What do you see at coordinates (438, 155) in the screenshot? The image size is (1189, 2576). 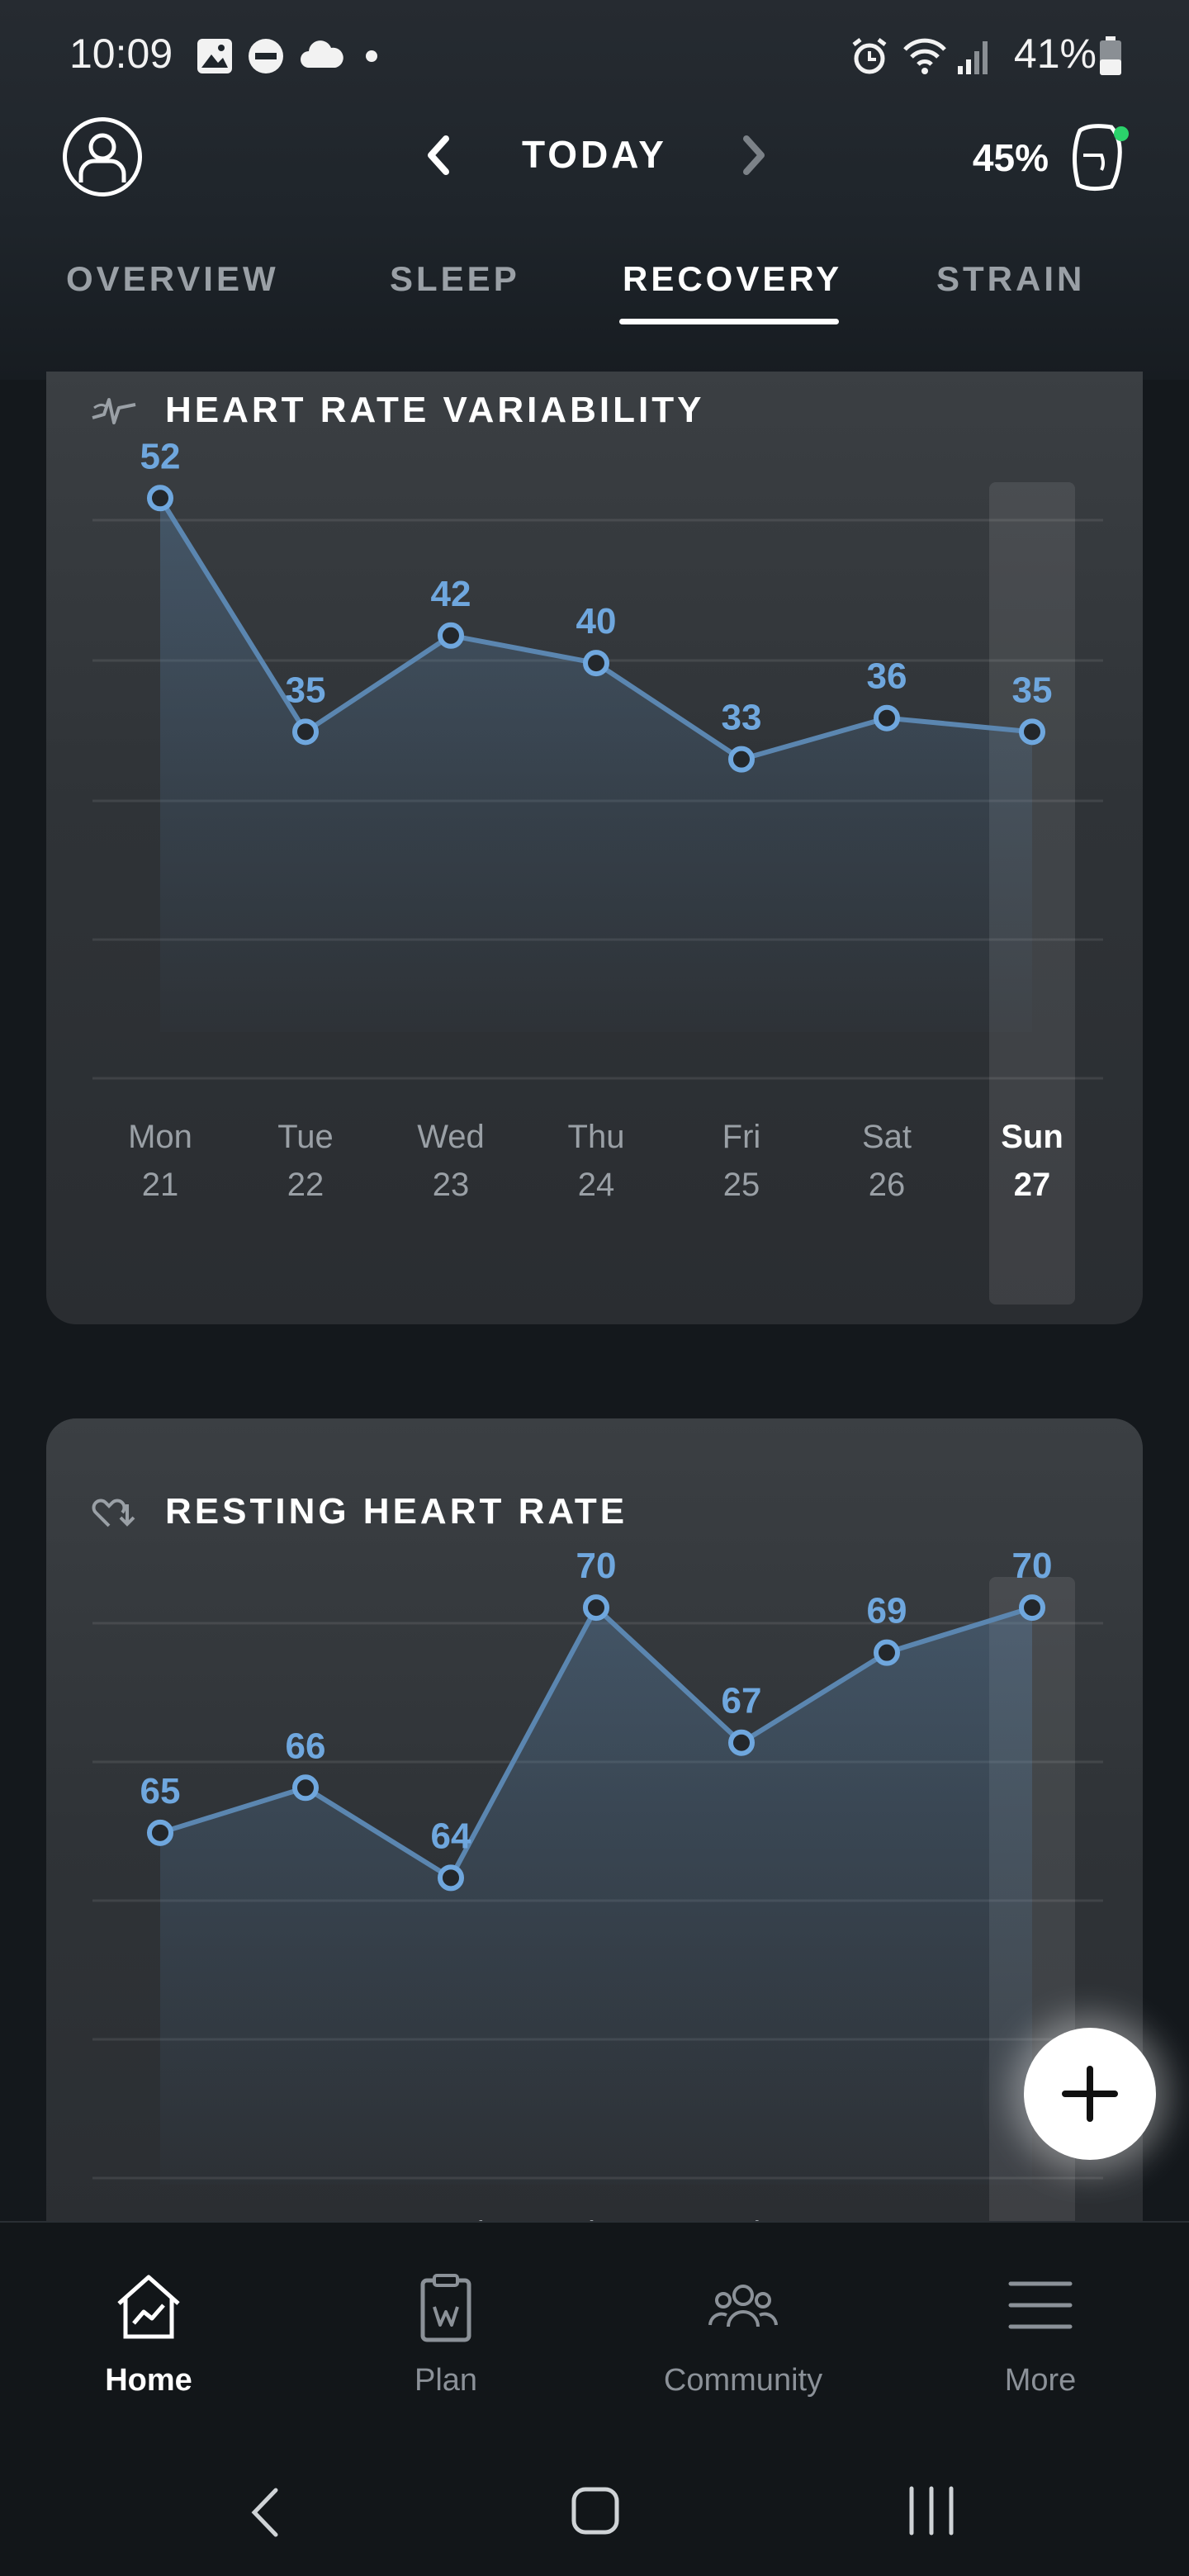 I see `previous-day-button` at bounding box center [438, 155].